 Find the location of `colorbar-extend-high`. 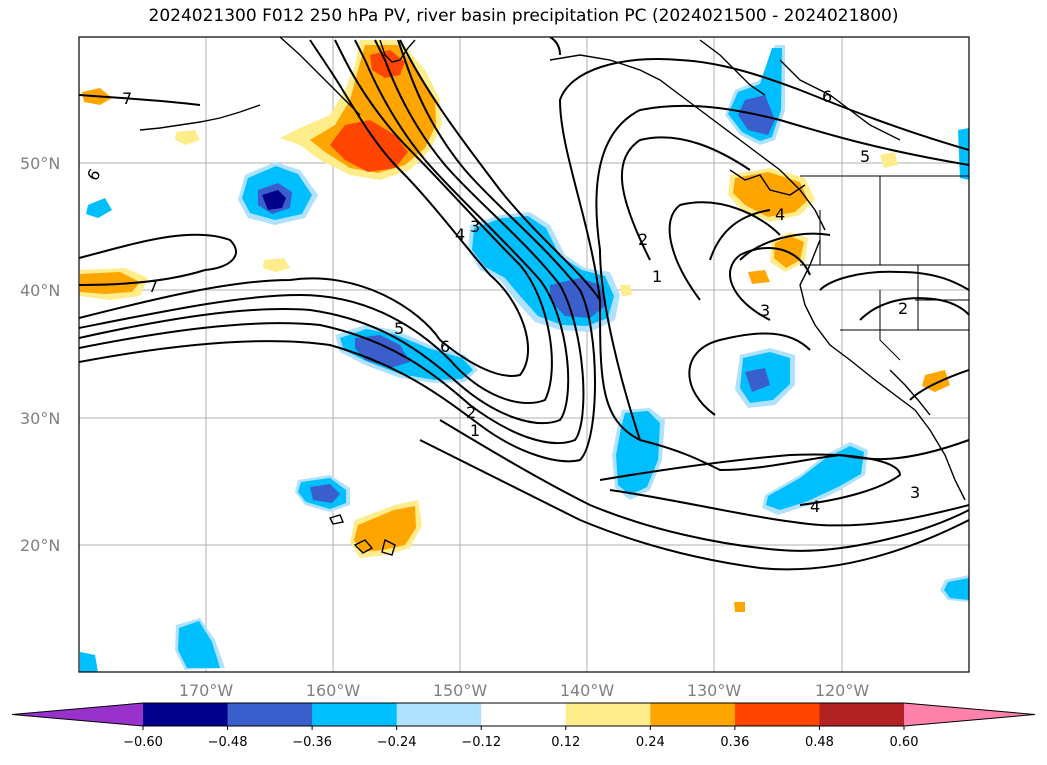

colorbar-extend-high is located at coordinates (969, 714).